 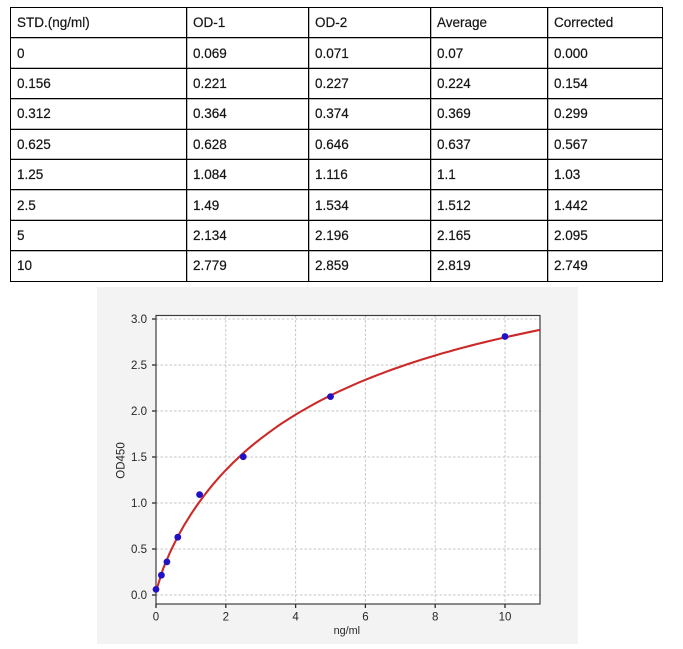 What do you see at coordinates (226, 618) in the screenshot?
I see `svg-text: 2` at bounding box center [226, 618].